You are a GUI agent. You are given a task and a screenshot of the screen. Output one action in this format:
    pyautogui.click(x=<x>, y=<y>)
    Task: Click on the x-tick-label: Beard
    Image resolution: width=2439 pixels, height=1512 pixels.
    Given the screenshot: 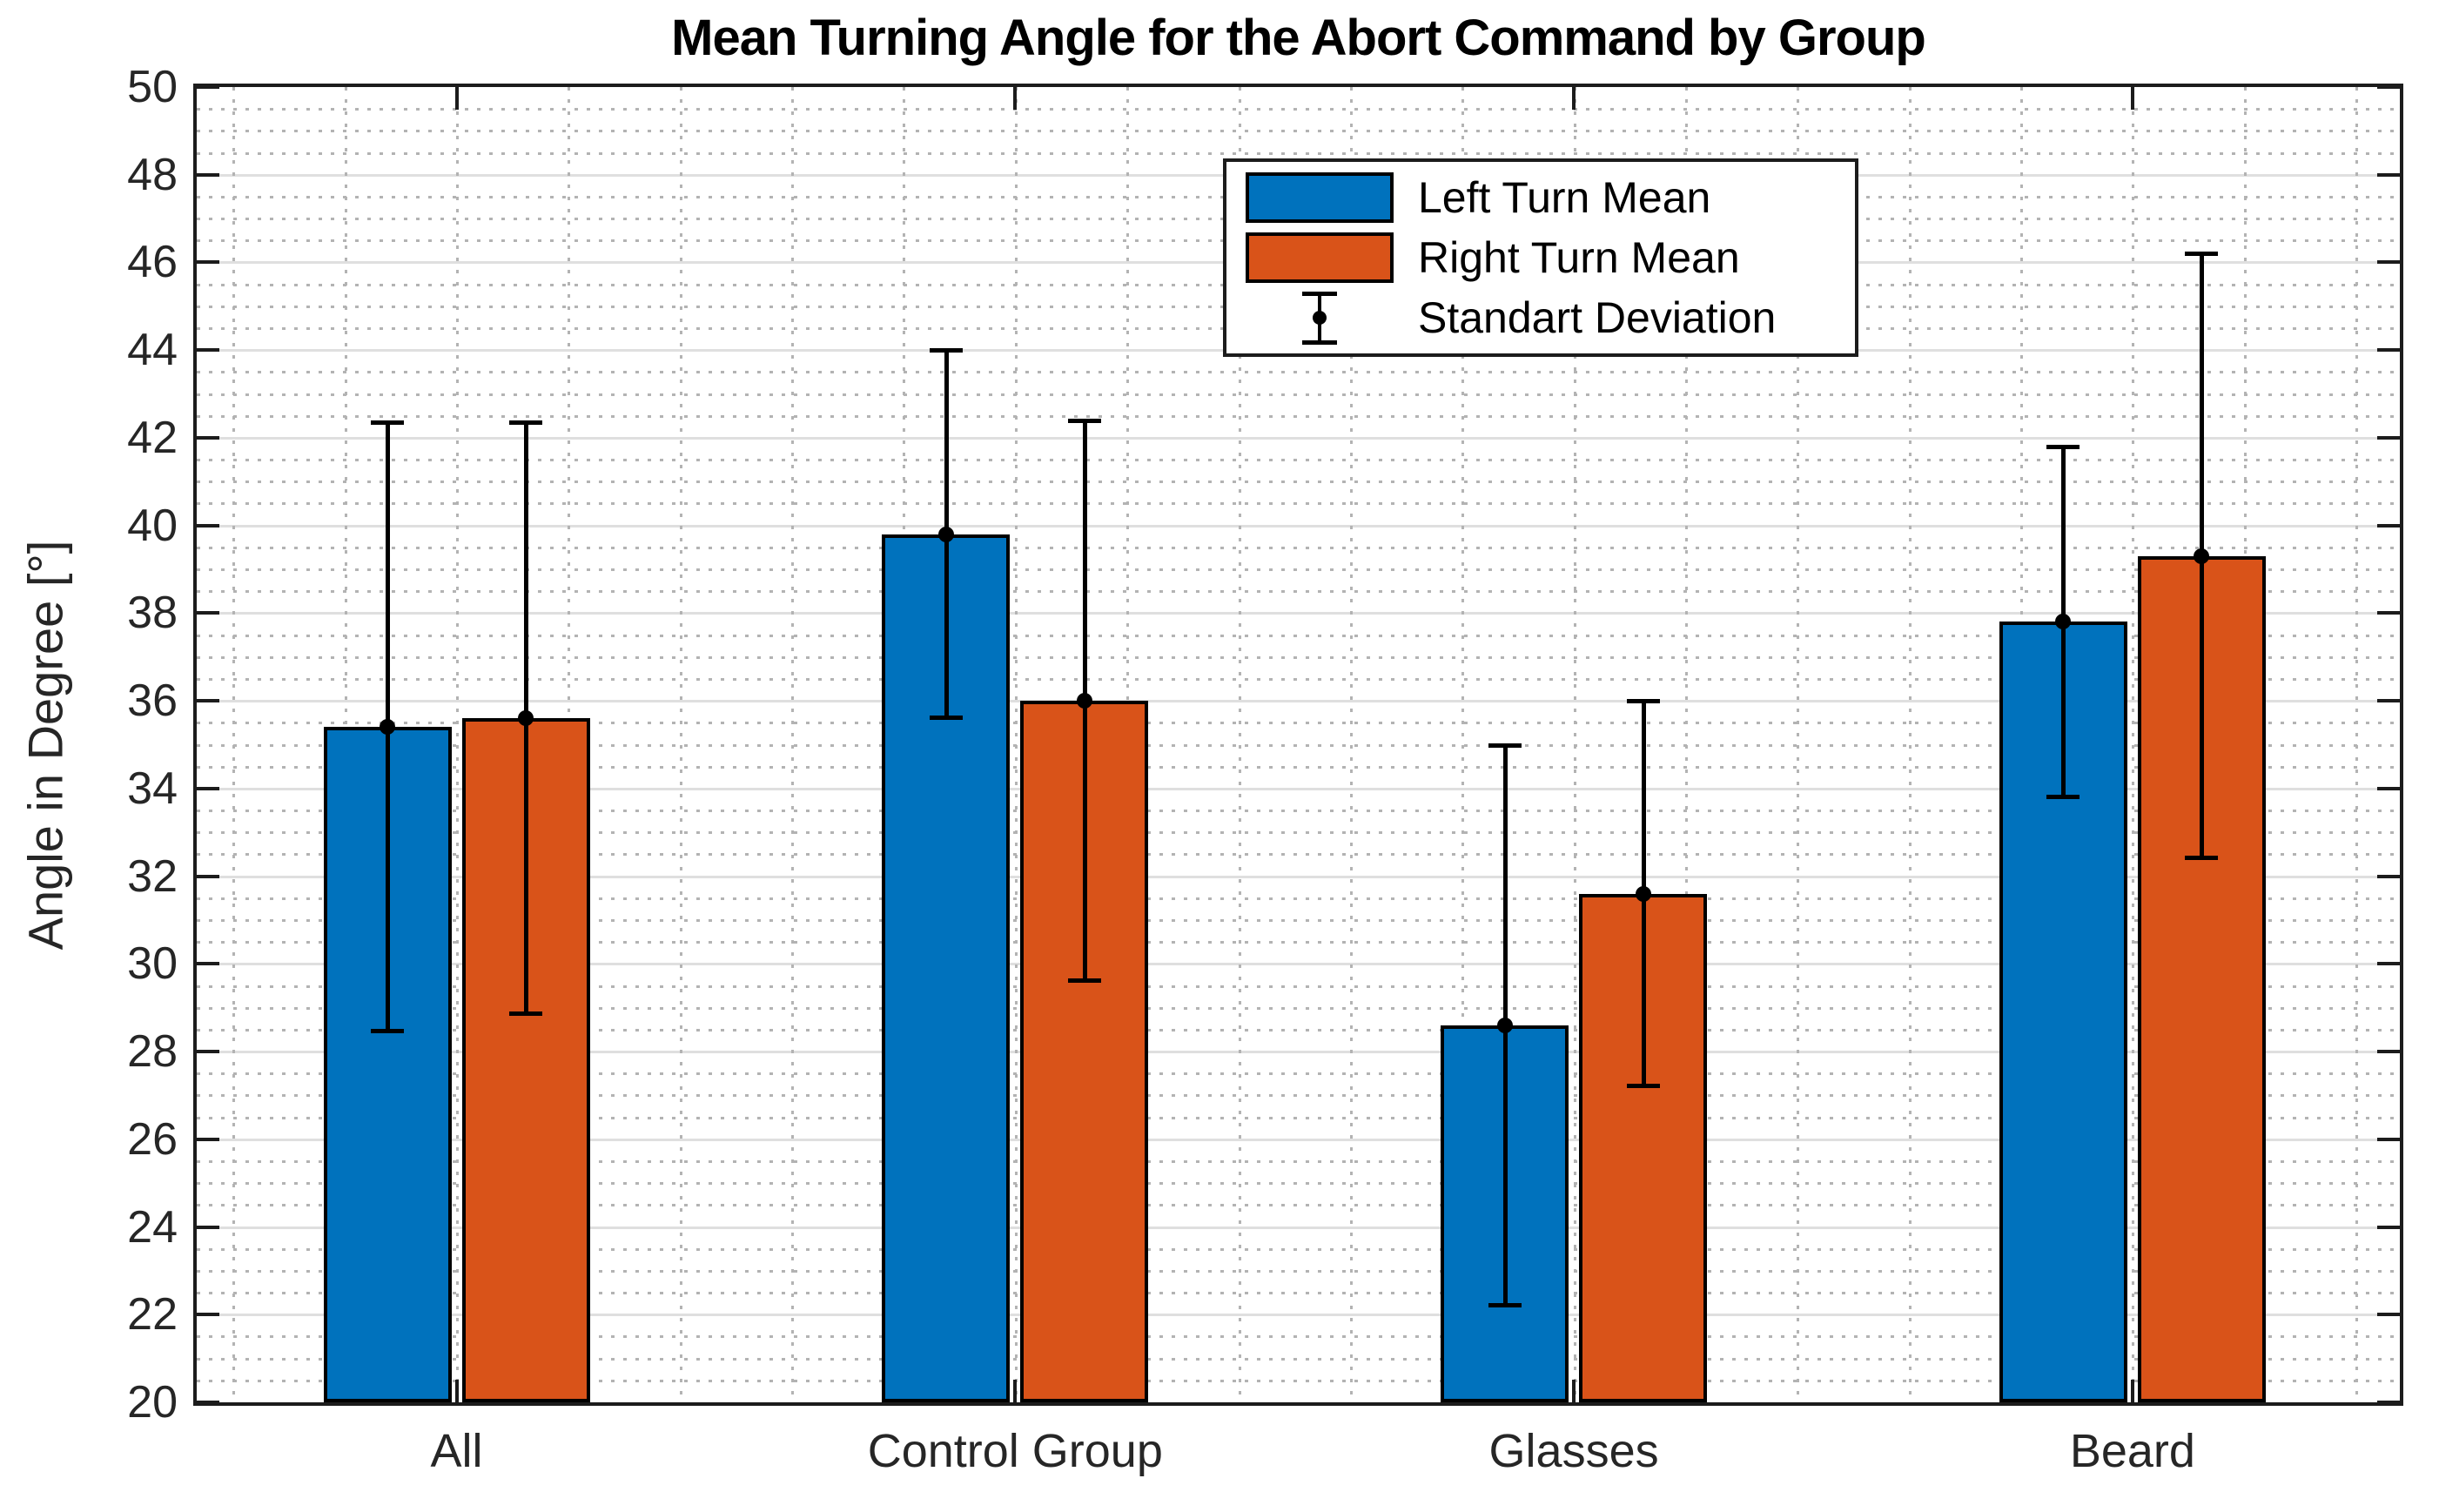 What is the action you would take?
    pyautogui.click(x=2132, y=1451)
    